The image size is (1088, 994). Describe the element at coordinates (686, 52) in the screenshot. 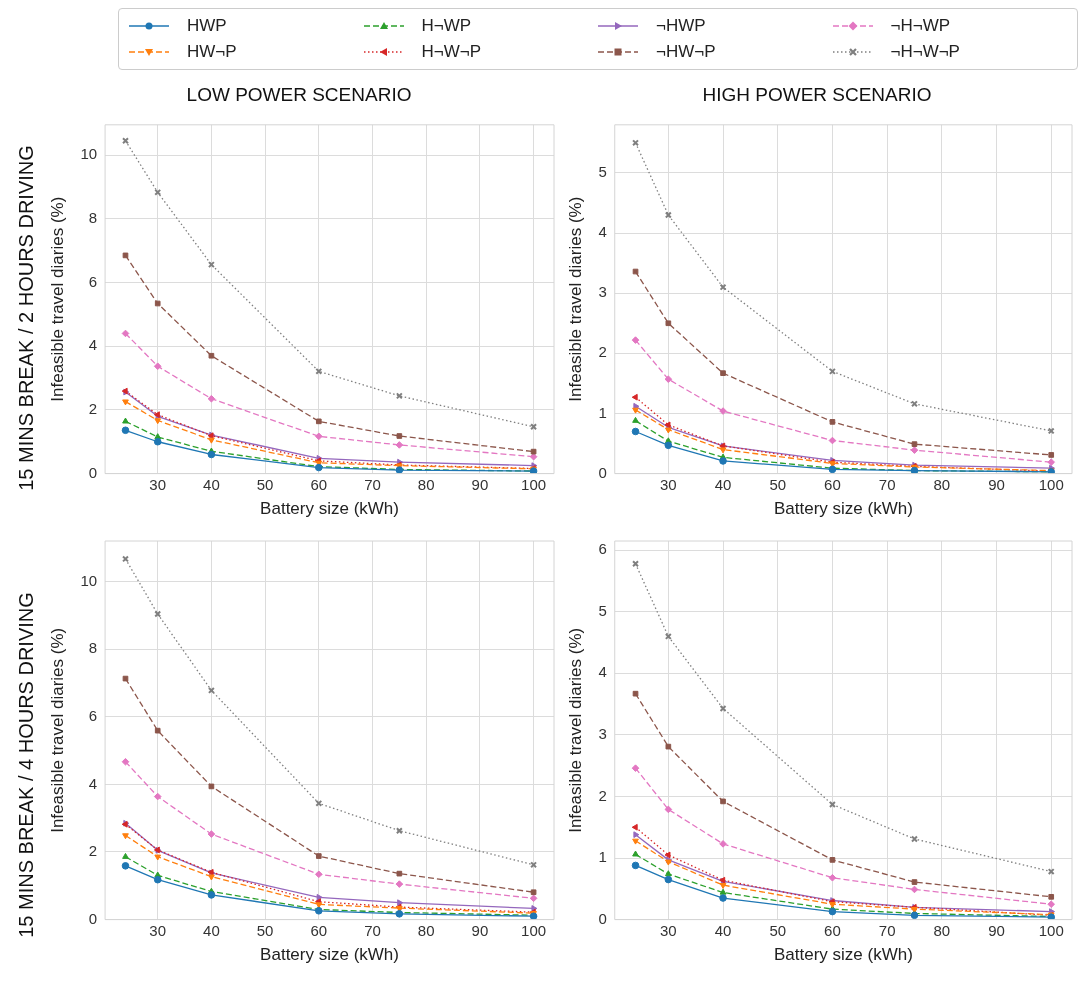

I see `legend-label: ¬HW¬P` at that location.